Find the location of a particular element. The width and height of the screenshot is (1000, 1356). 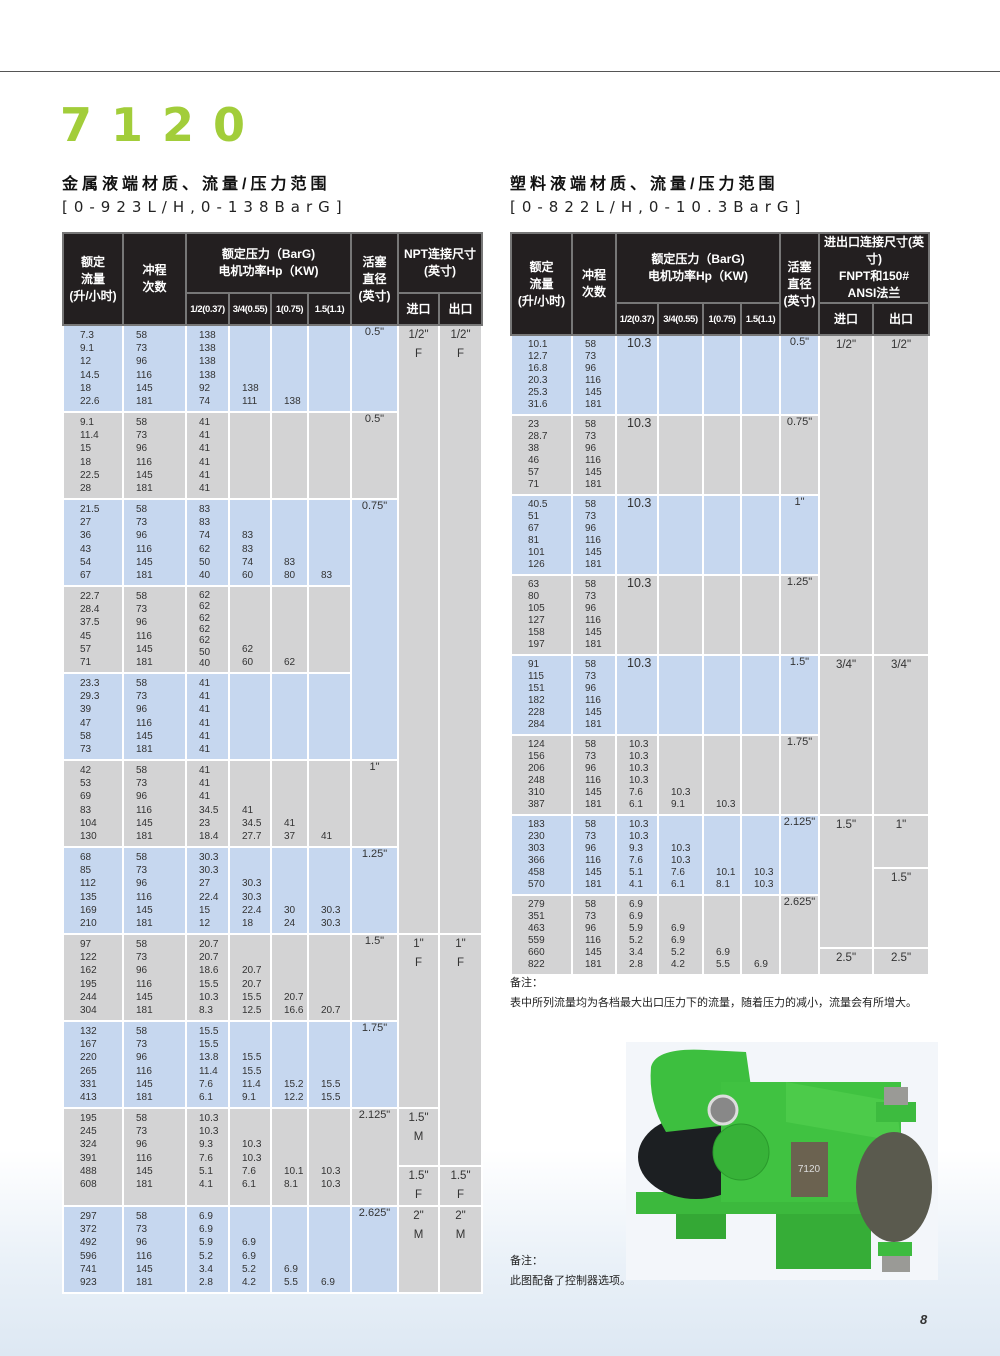

cell-value: 18 is located at coordinates (86, 462).